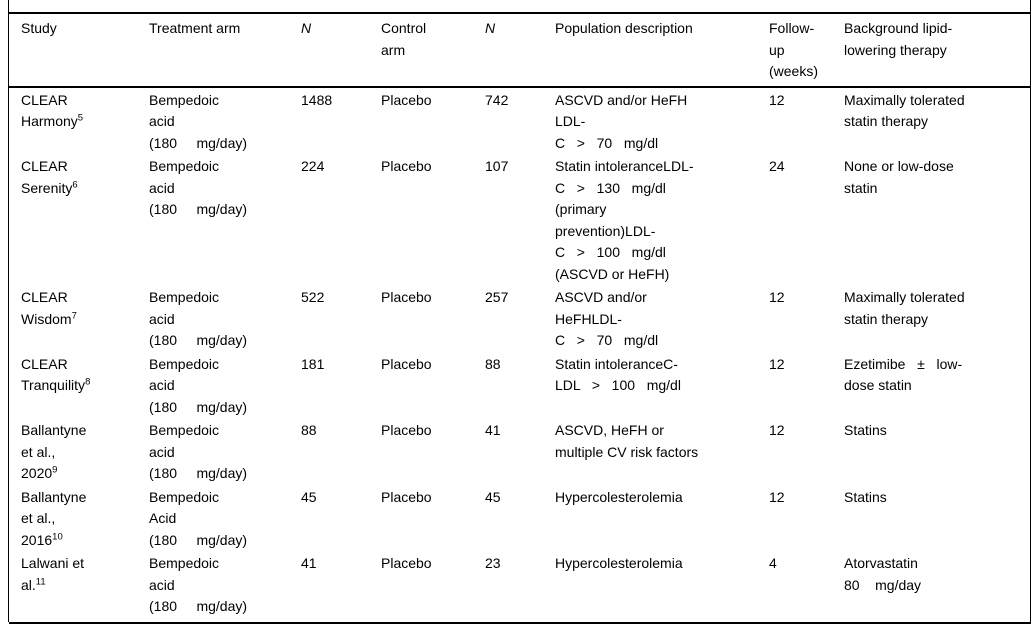 The width and height of the screenshot is (1034, 624). What do you see at coordinates (53, 374) in the screenshot?
I see `study-name: CLEAR Tranquility` at bounding box center [53, 374].